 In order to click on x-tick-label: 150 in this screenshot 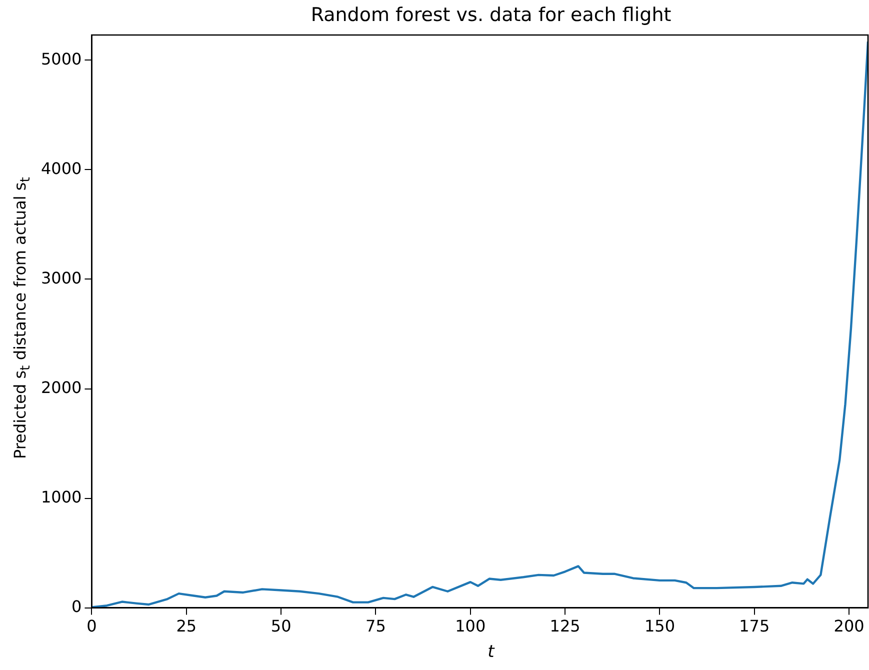, I will do `click(660, 626)`.